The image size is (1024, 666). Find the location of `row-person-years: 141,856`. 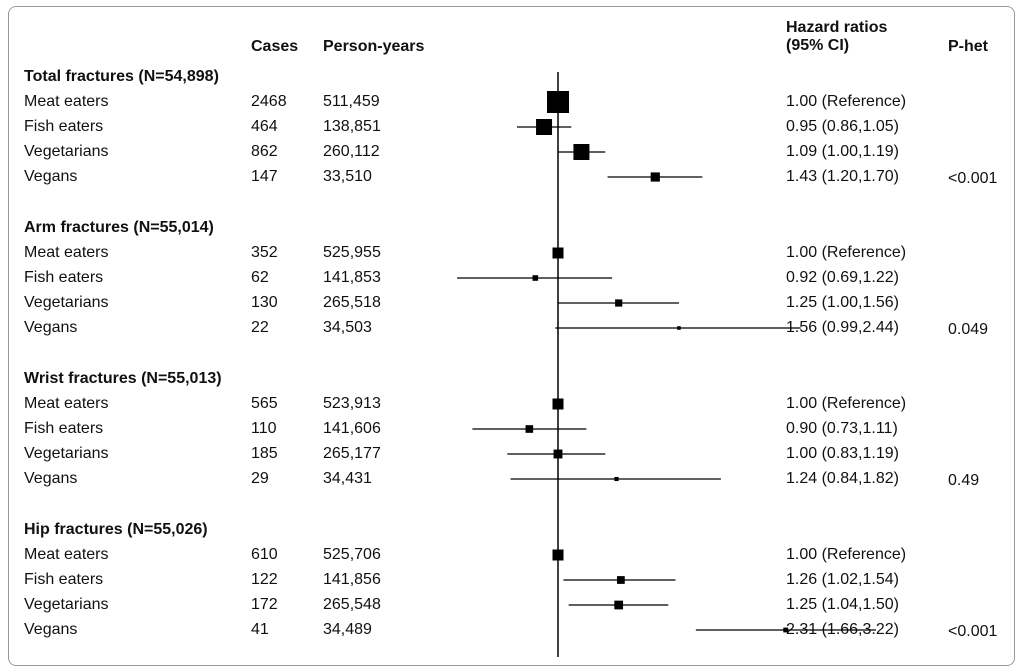

row-person-years: 141,856 is located at coordinates (352, 579).